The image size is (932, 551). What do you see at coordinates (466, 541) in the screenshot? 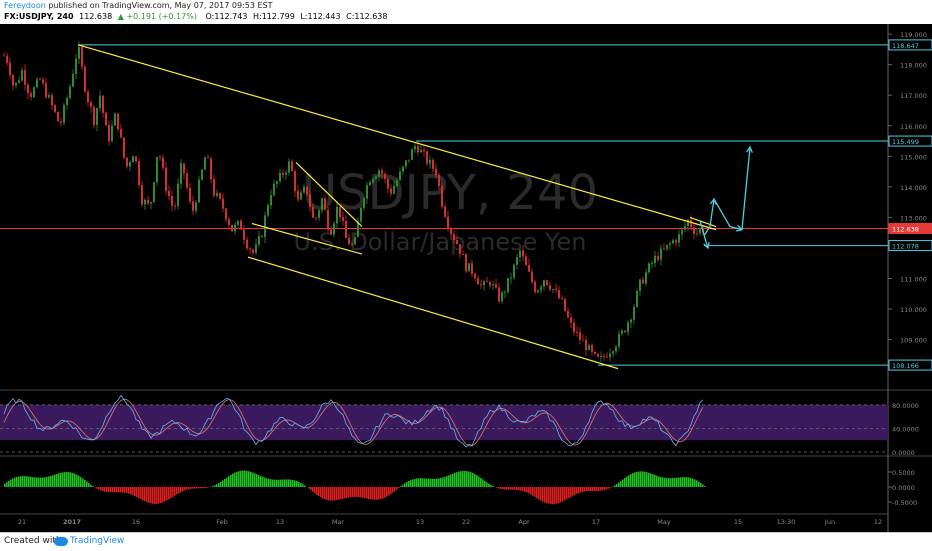
I see `footer-bar: Created with TradingView` at bounding box center [466, 541].